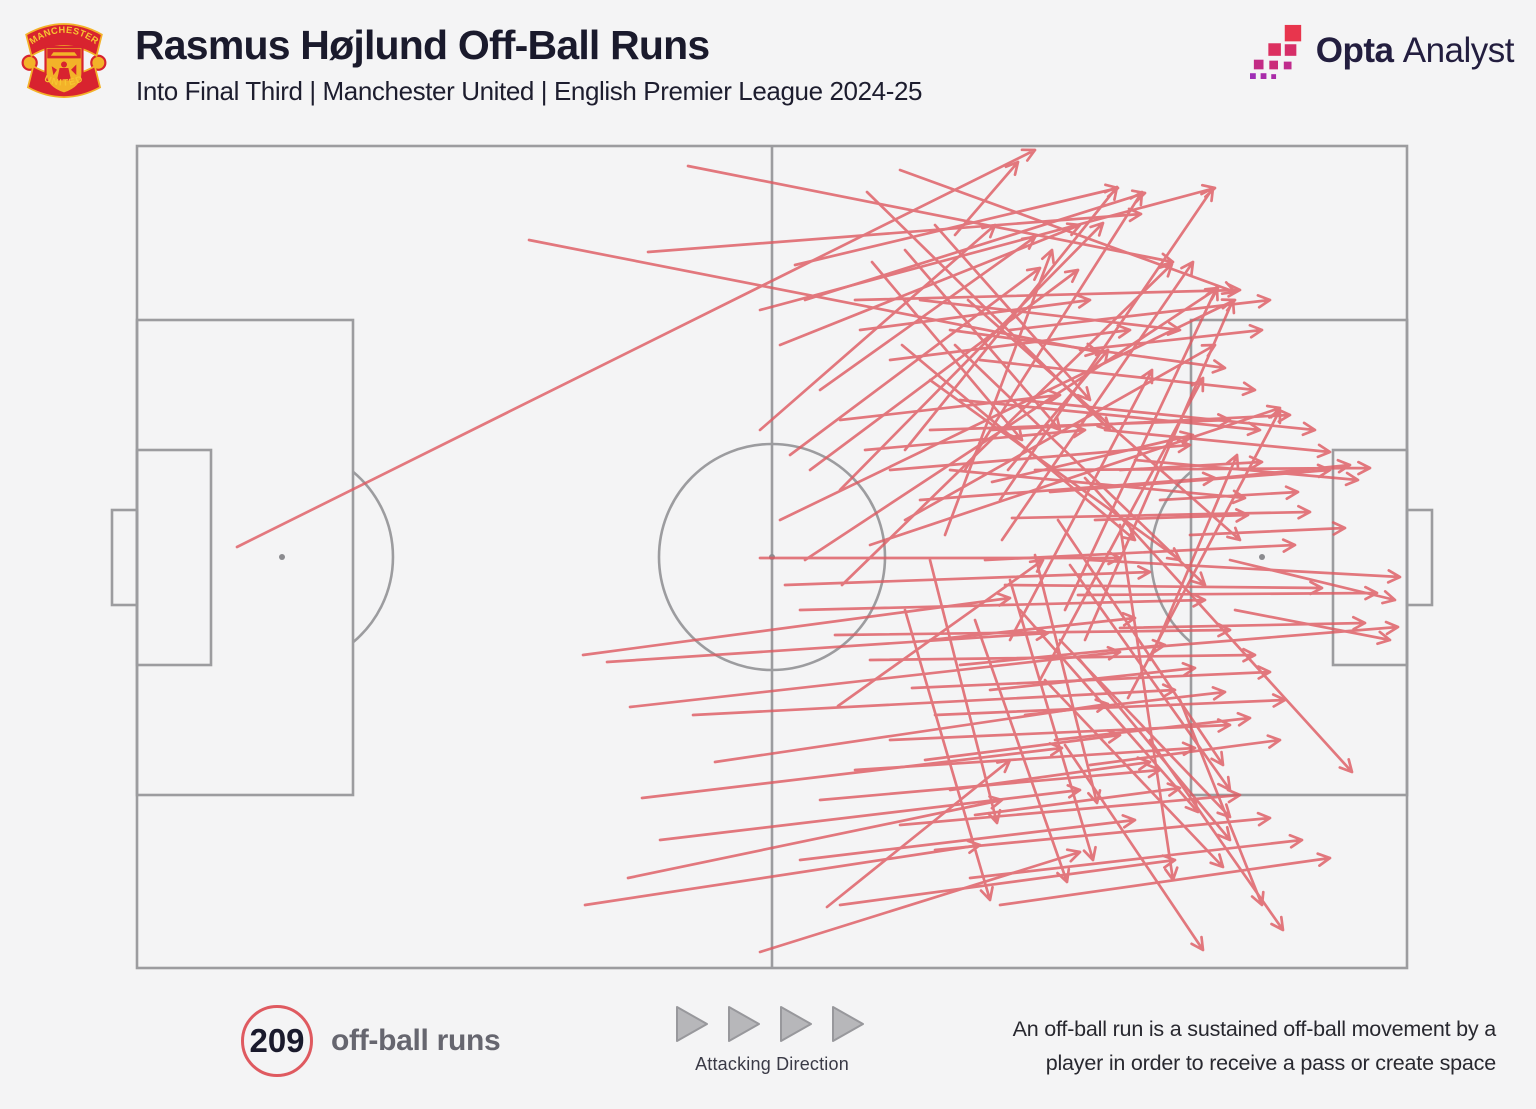 This screenshot has width=1536, height=1109. What do you see at coordinates (1275, 51) in the screenshot?
I see `opta-logo-icon` at bounding box center [1275, 51].